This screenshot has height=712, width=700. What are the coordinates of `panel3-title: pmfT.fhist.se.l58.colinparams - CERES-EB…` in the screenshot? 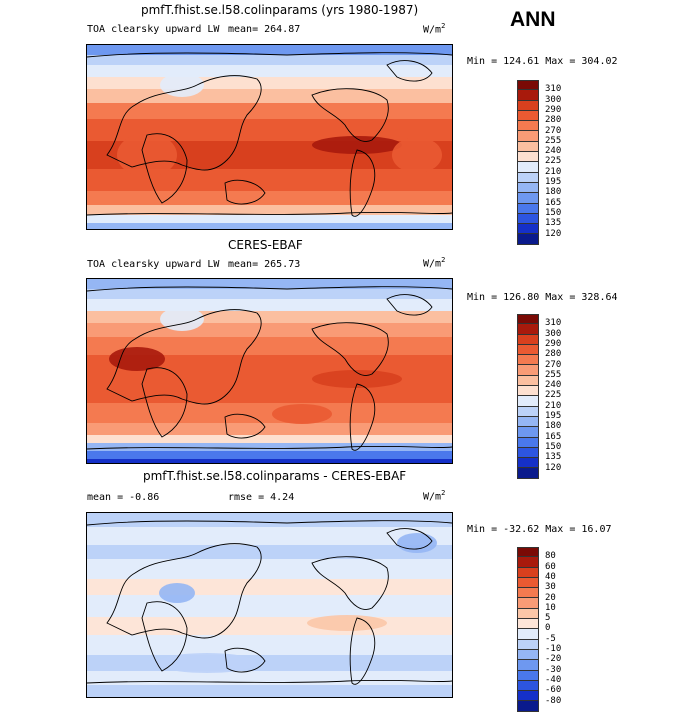 It's located at (275, 476).